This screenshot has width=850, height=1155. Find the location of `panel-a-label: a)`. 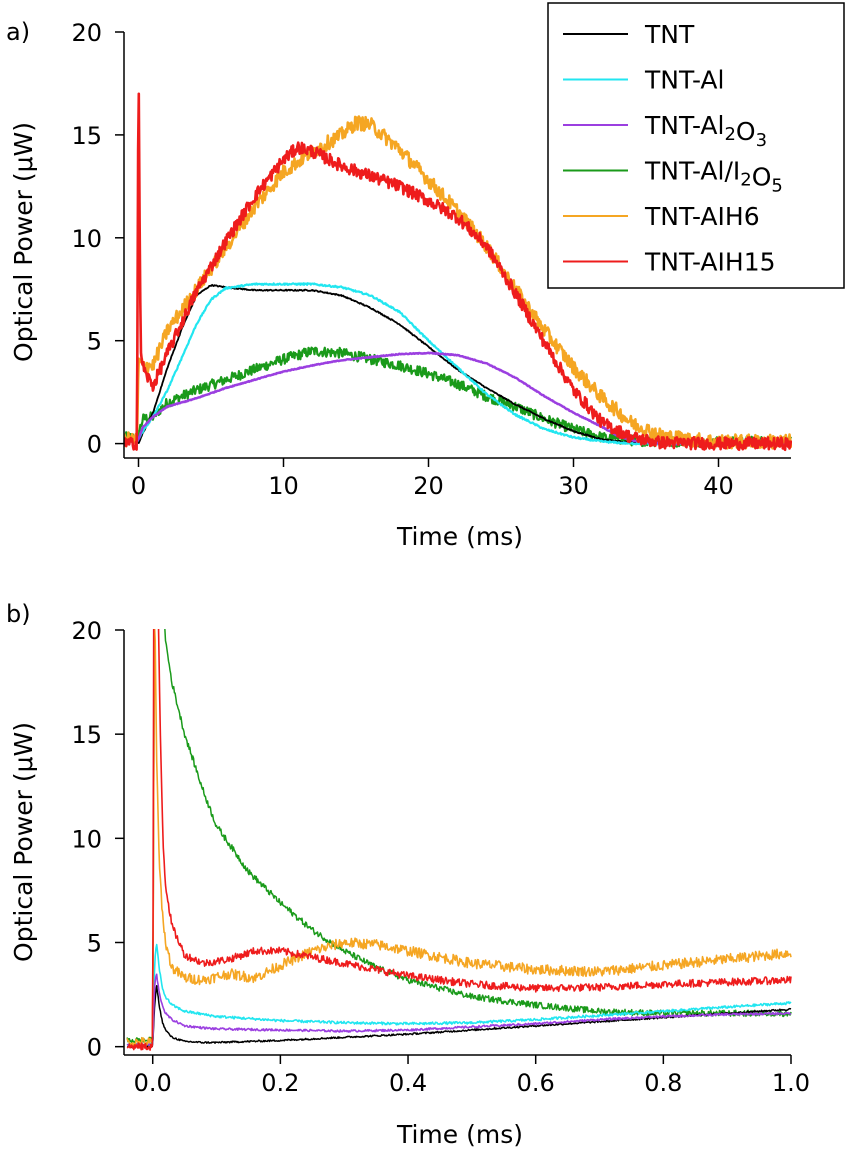

panel-a-label: a) is located at coordinates (18, 32).